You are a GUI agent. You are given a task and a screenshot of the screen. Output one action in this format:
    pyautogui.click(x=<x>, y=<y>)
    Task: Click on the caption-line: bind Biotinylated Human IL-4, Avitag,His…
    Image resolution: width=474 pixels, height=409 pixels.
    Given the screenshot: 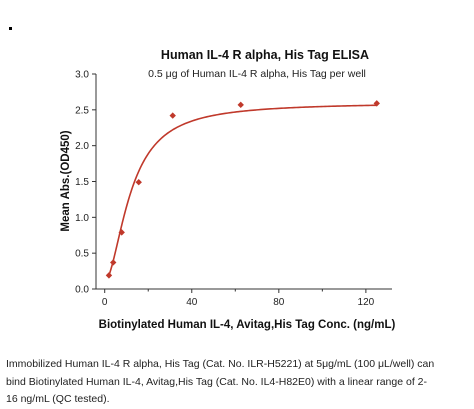 What is the action you would take?
    pyautogui.click(x=216, y=381)
    